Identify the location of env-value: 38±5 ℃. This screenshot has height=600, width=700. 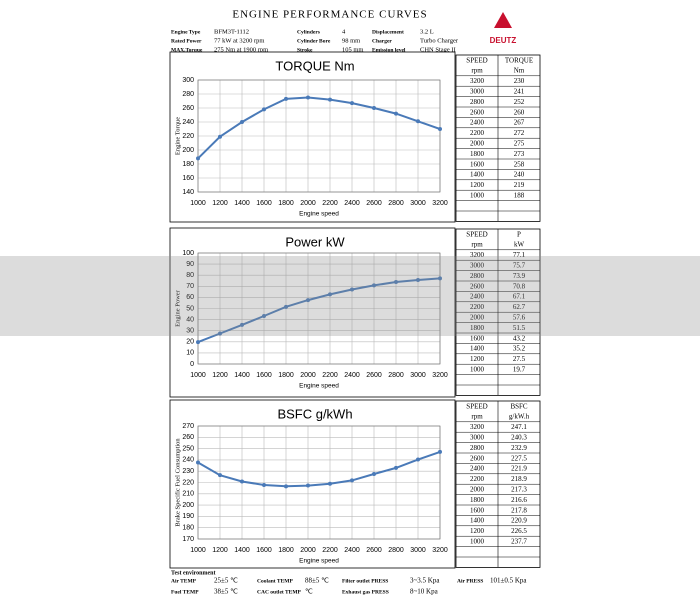
(226, 592).